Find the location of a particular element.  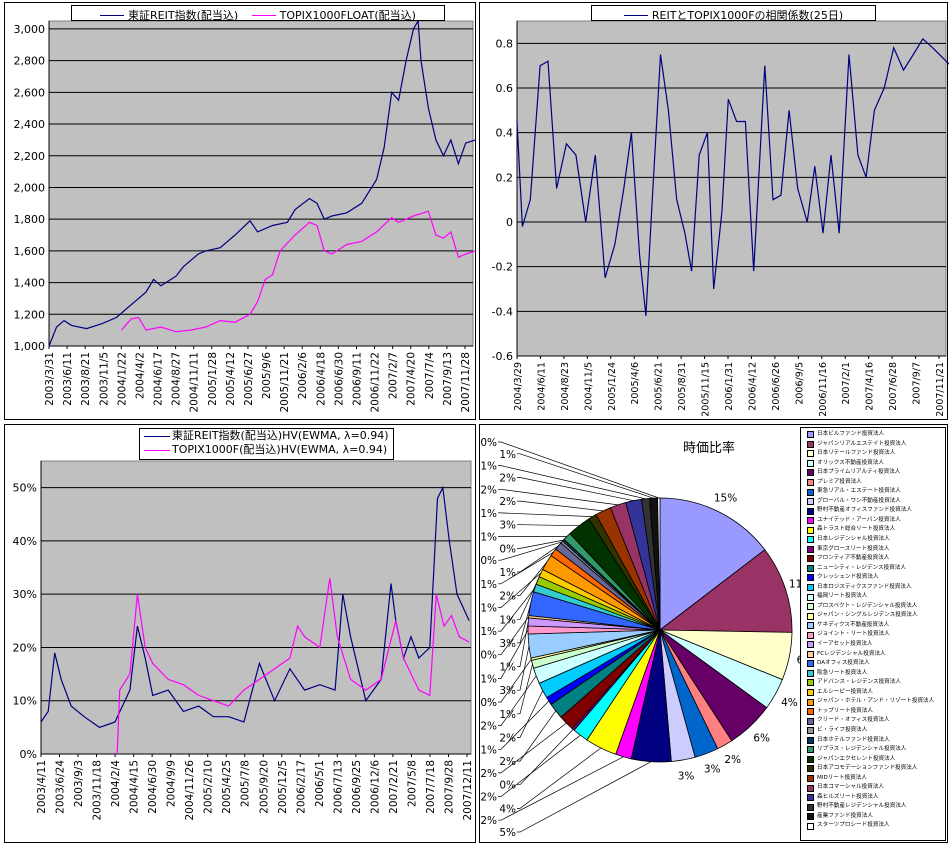

legend-item-topix-hv: TOPIX1000F(配当込)HV(EWMA, λ=0.94) is located at coordinates (268, 450).